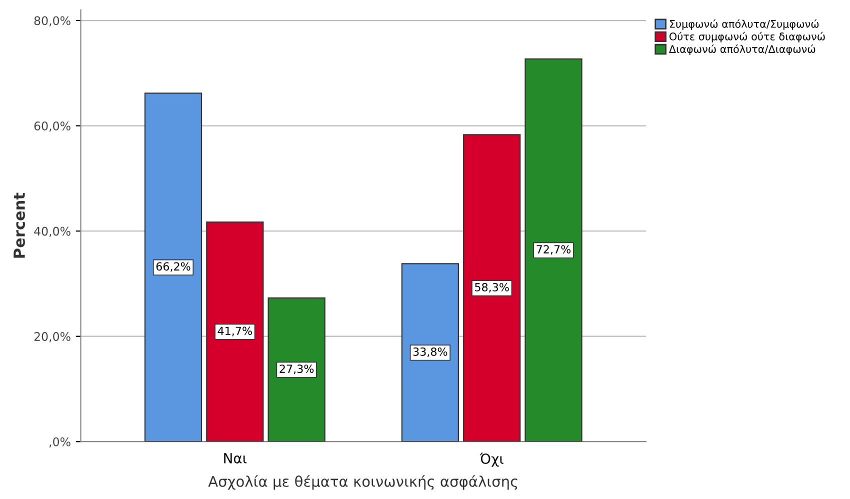 The width and height of the screenshot is (850, 499). What do you see at coordinates (52, 127) in the screenshot?
I see `y-tick-label: 60,0%` at bounding box center [52, 127].